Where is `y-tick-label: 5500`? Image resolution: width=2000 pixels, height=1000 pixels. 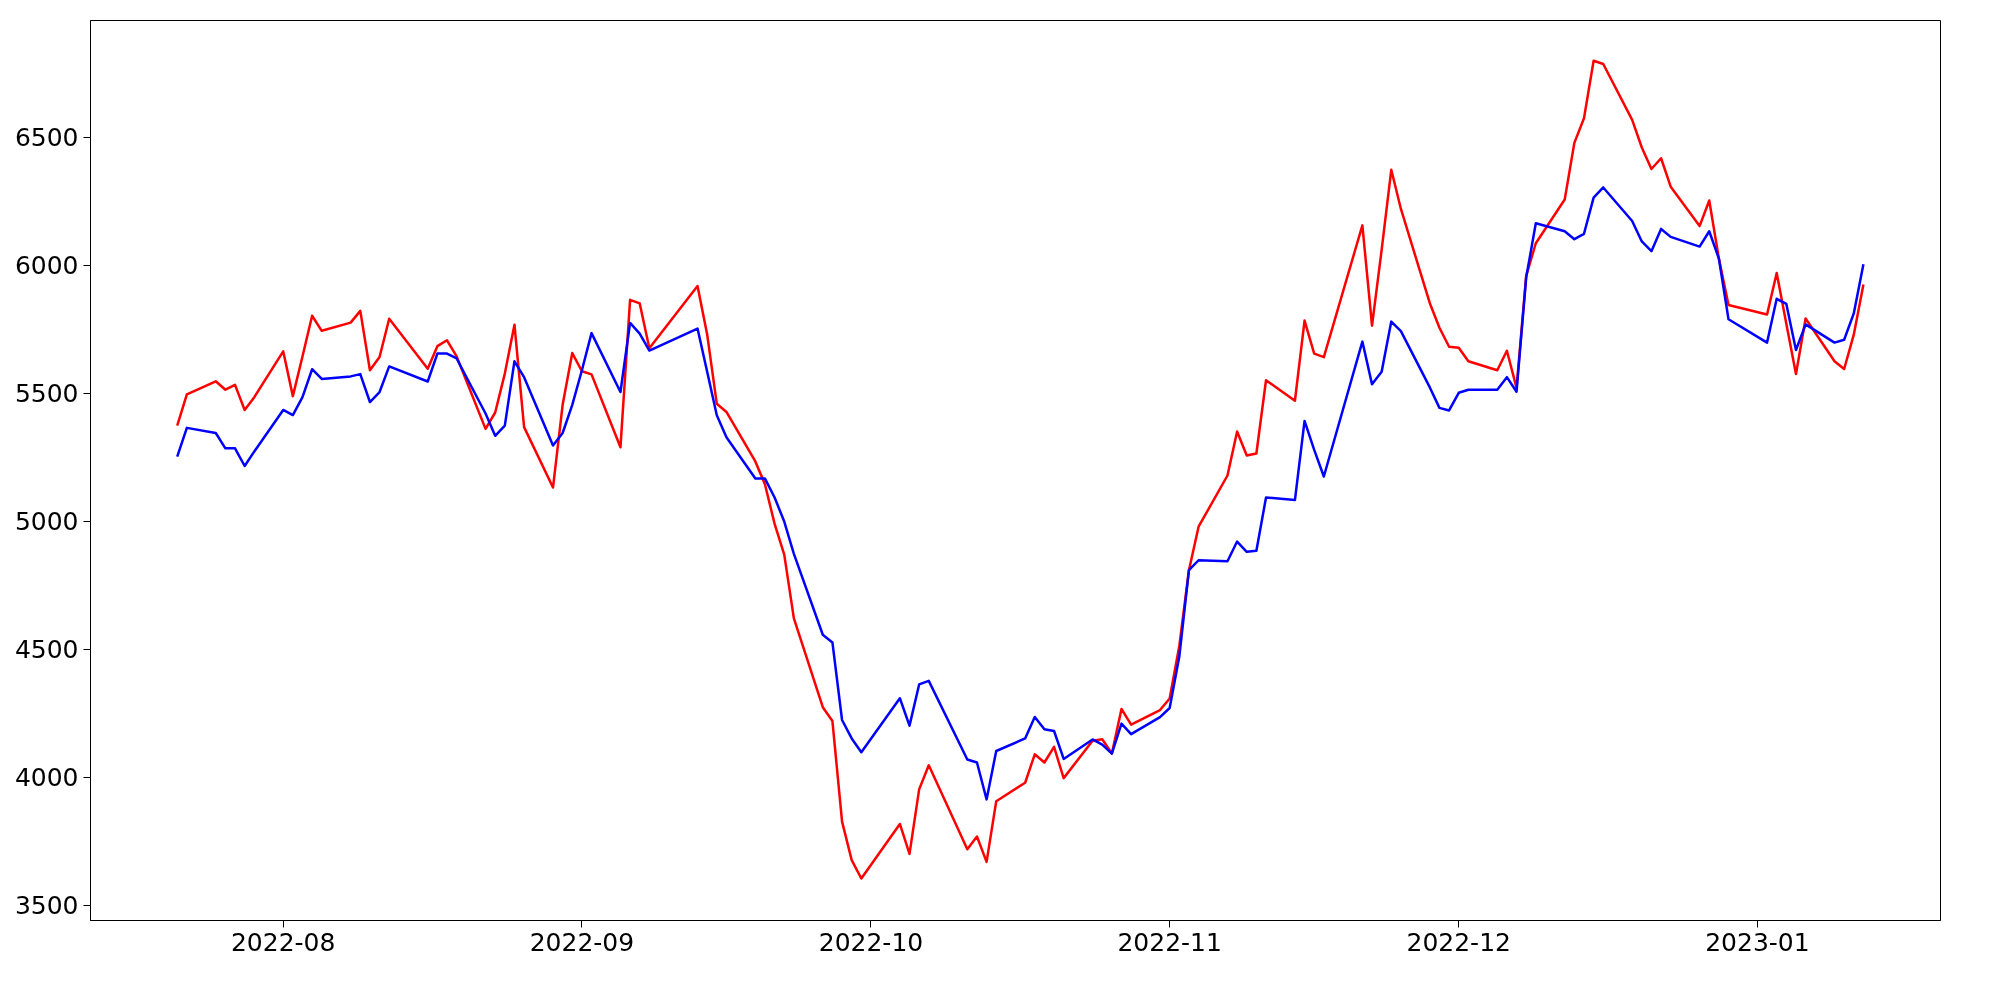 y-tick-label: 5500 is located at coordinates (46, 394).